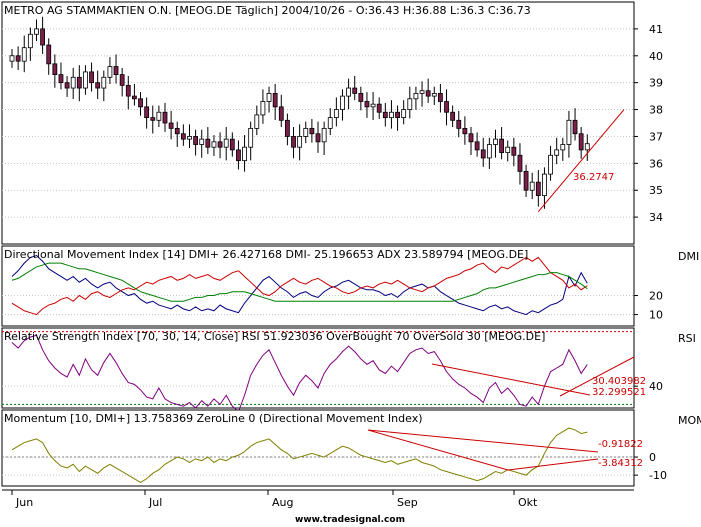  Describe the element at coordinates (656, 217) in the screenshot. I see `ytick-label-0: 34` at that location.